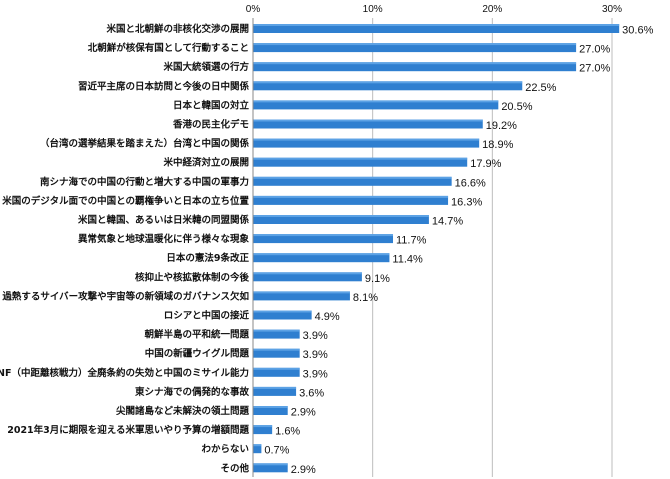 Image resolution: width=670 pixels, height=479 pixels. I want to click on category-label: 南シナ海での中国の行動と増大する中国の軍事力, so click(144, 182).